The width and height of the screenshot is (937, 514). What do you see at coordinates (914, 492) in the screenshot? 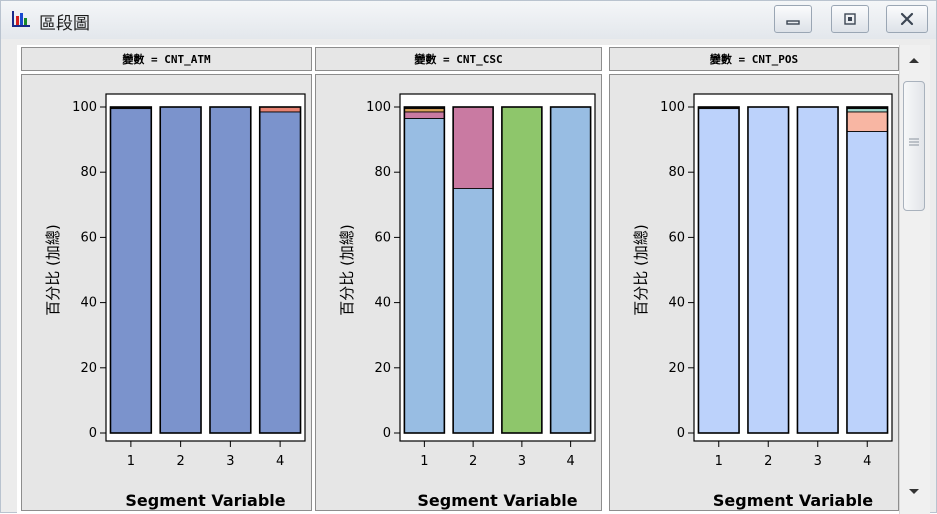
I see `arrow-down-icon` at bounding box center [914, 492].